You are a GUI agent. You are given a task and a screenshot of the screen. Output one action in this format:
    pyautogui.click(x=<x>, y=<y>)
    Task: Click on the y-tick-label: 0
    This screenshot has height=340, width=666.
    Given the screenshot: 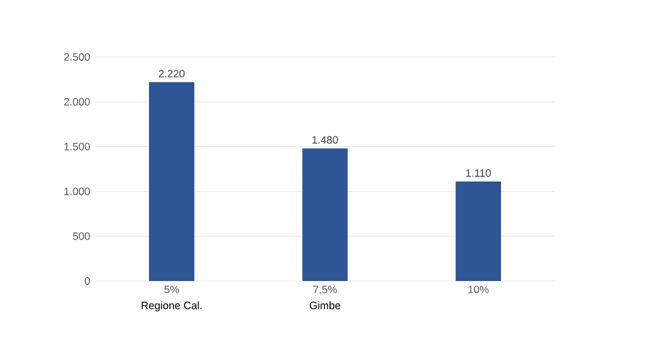 What is the action you would take?
    pyautogui.click(x=87, y=281)
    